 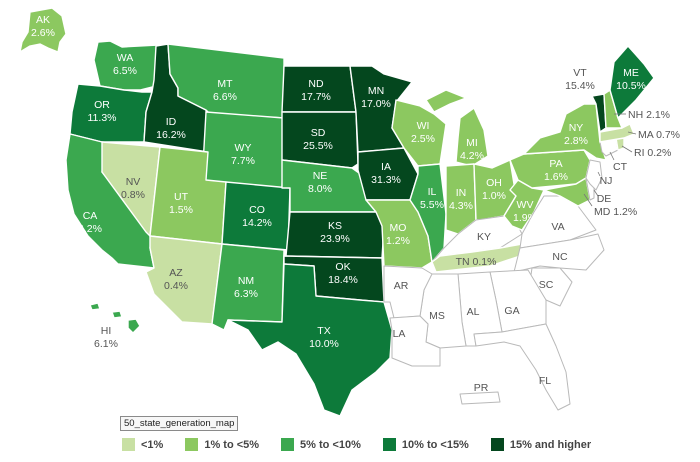 What do you see at coordinates (257, 210) in the screenshot?
I see `label-co: CO` at bounding box center [257, 210].